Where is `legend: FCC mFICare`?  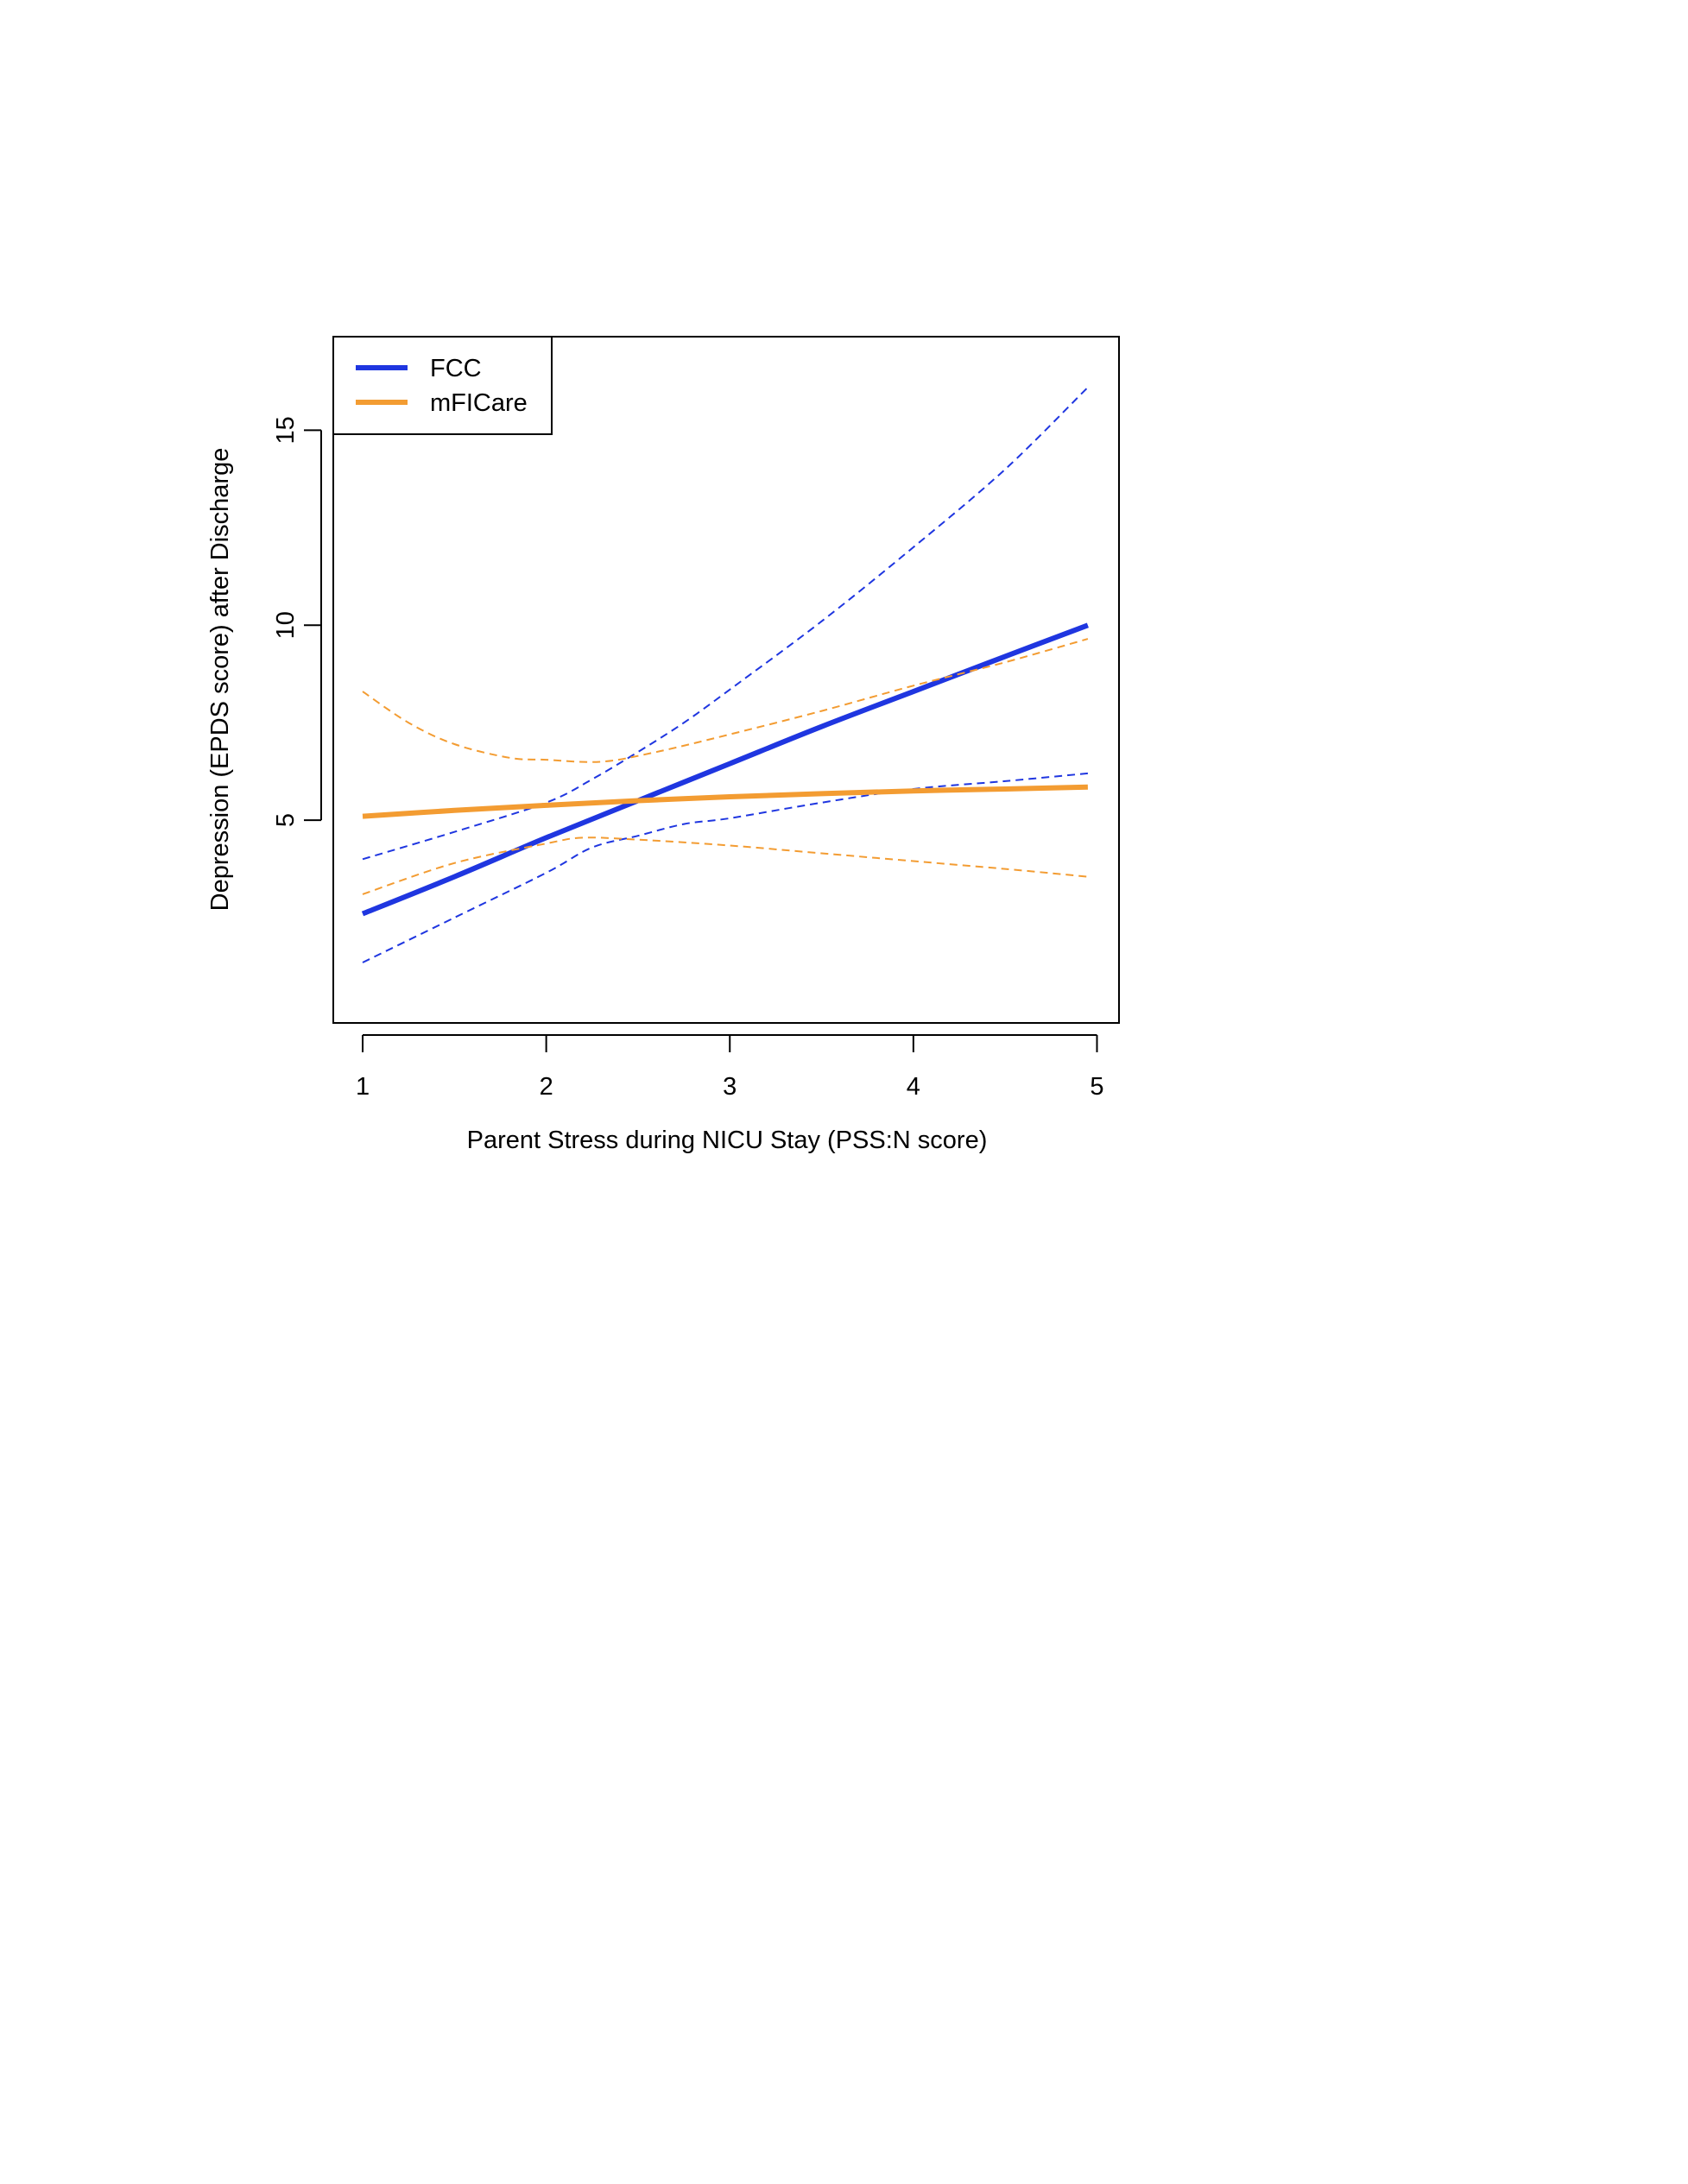
legend: FCC mFICare is located at coordinates (442, 385).